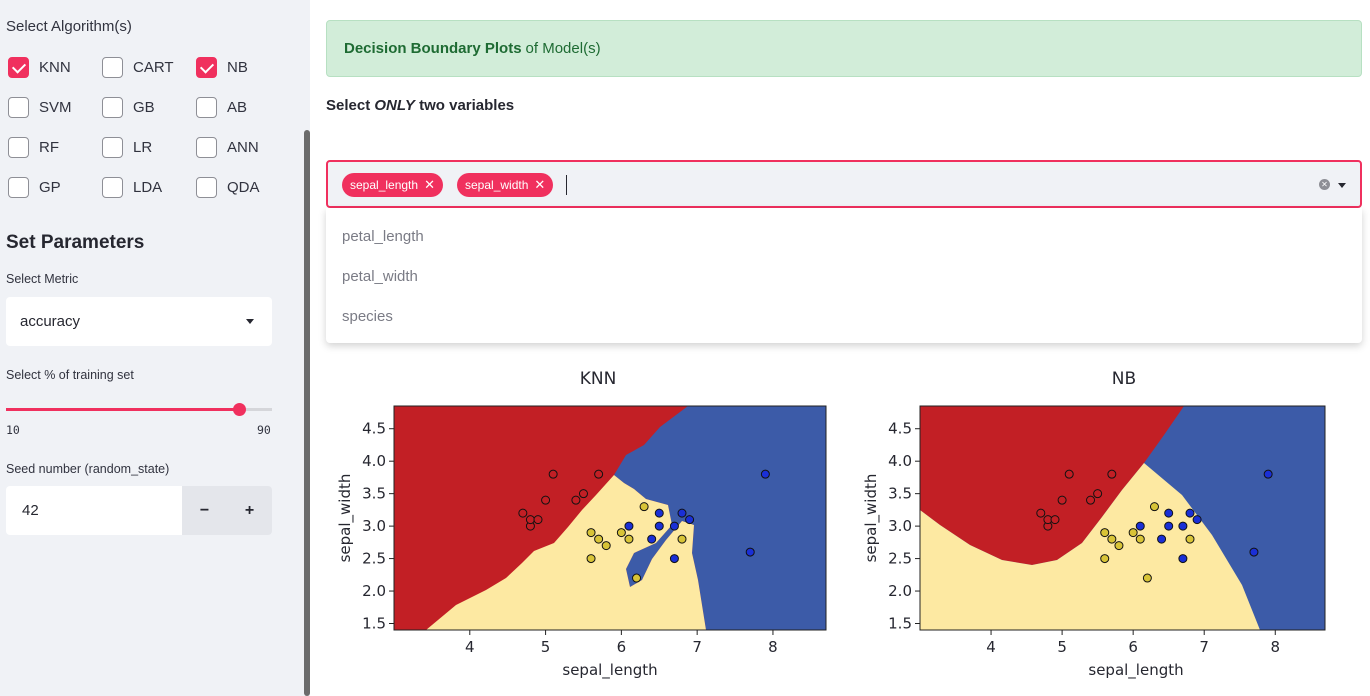 Image resolution: width=1370 pixels, height=696 pixels. Describe the element at coordinates (143, 147) in the screenshot. I see `checkbox-label: LR` at that location.